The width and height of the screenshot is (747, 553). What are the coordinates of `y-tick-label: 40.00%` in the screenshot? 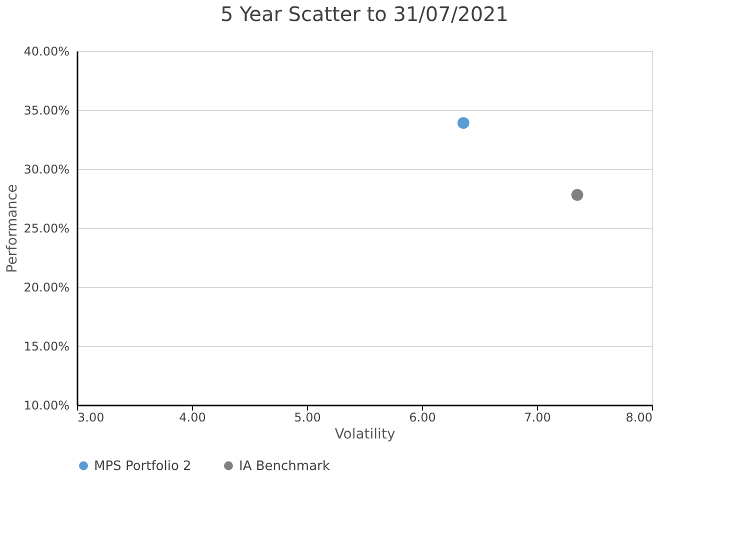 It's located at (47, 51).